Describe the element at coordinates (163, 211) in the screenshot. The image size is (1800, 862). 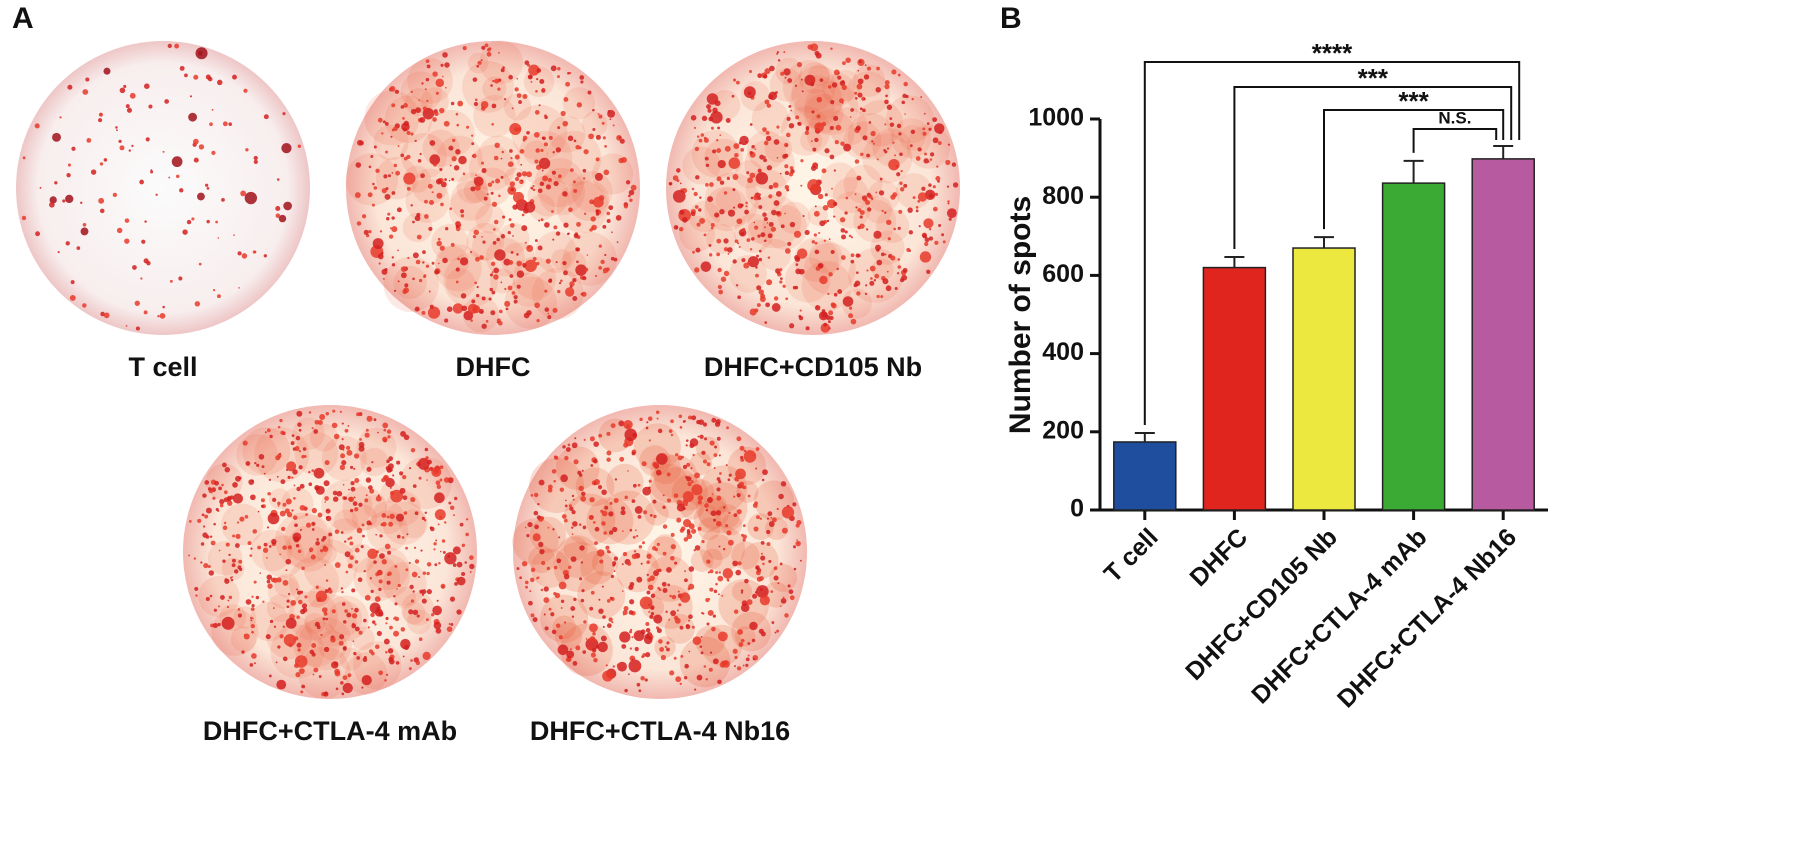
I see `well: T cell` at that location.